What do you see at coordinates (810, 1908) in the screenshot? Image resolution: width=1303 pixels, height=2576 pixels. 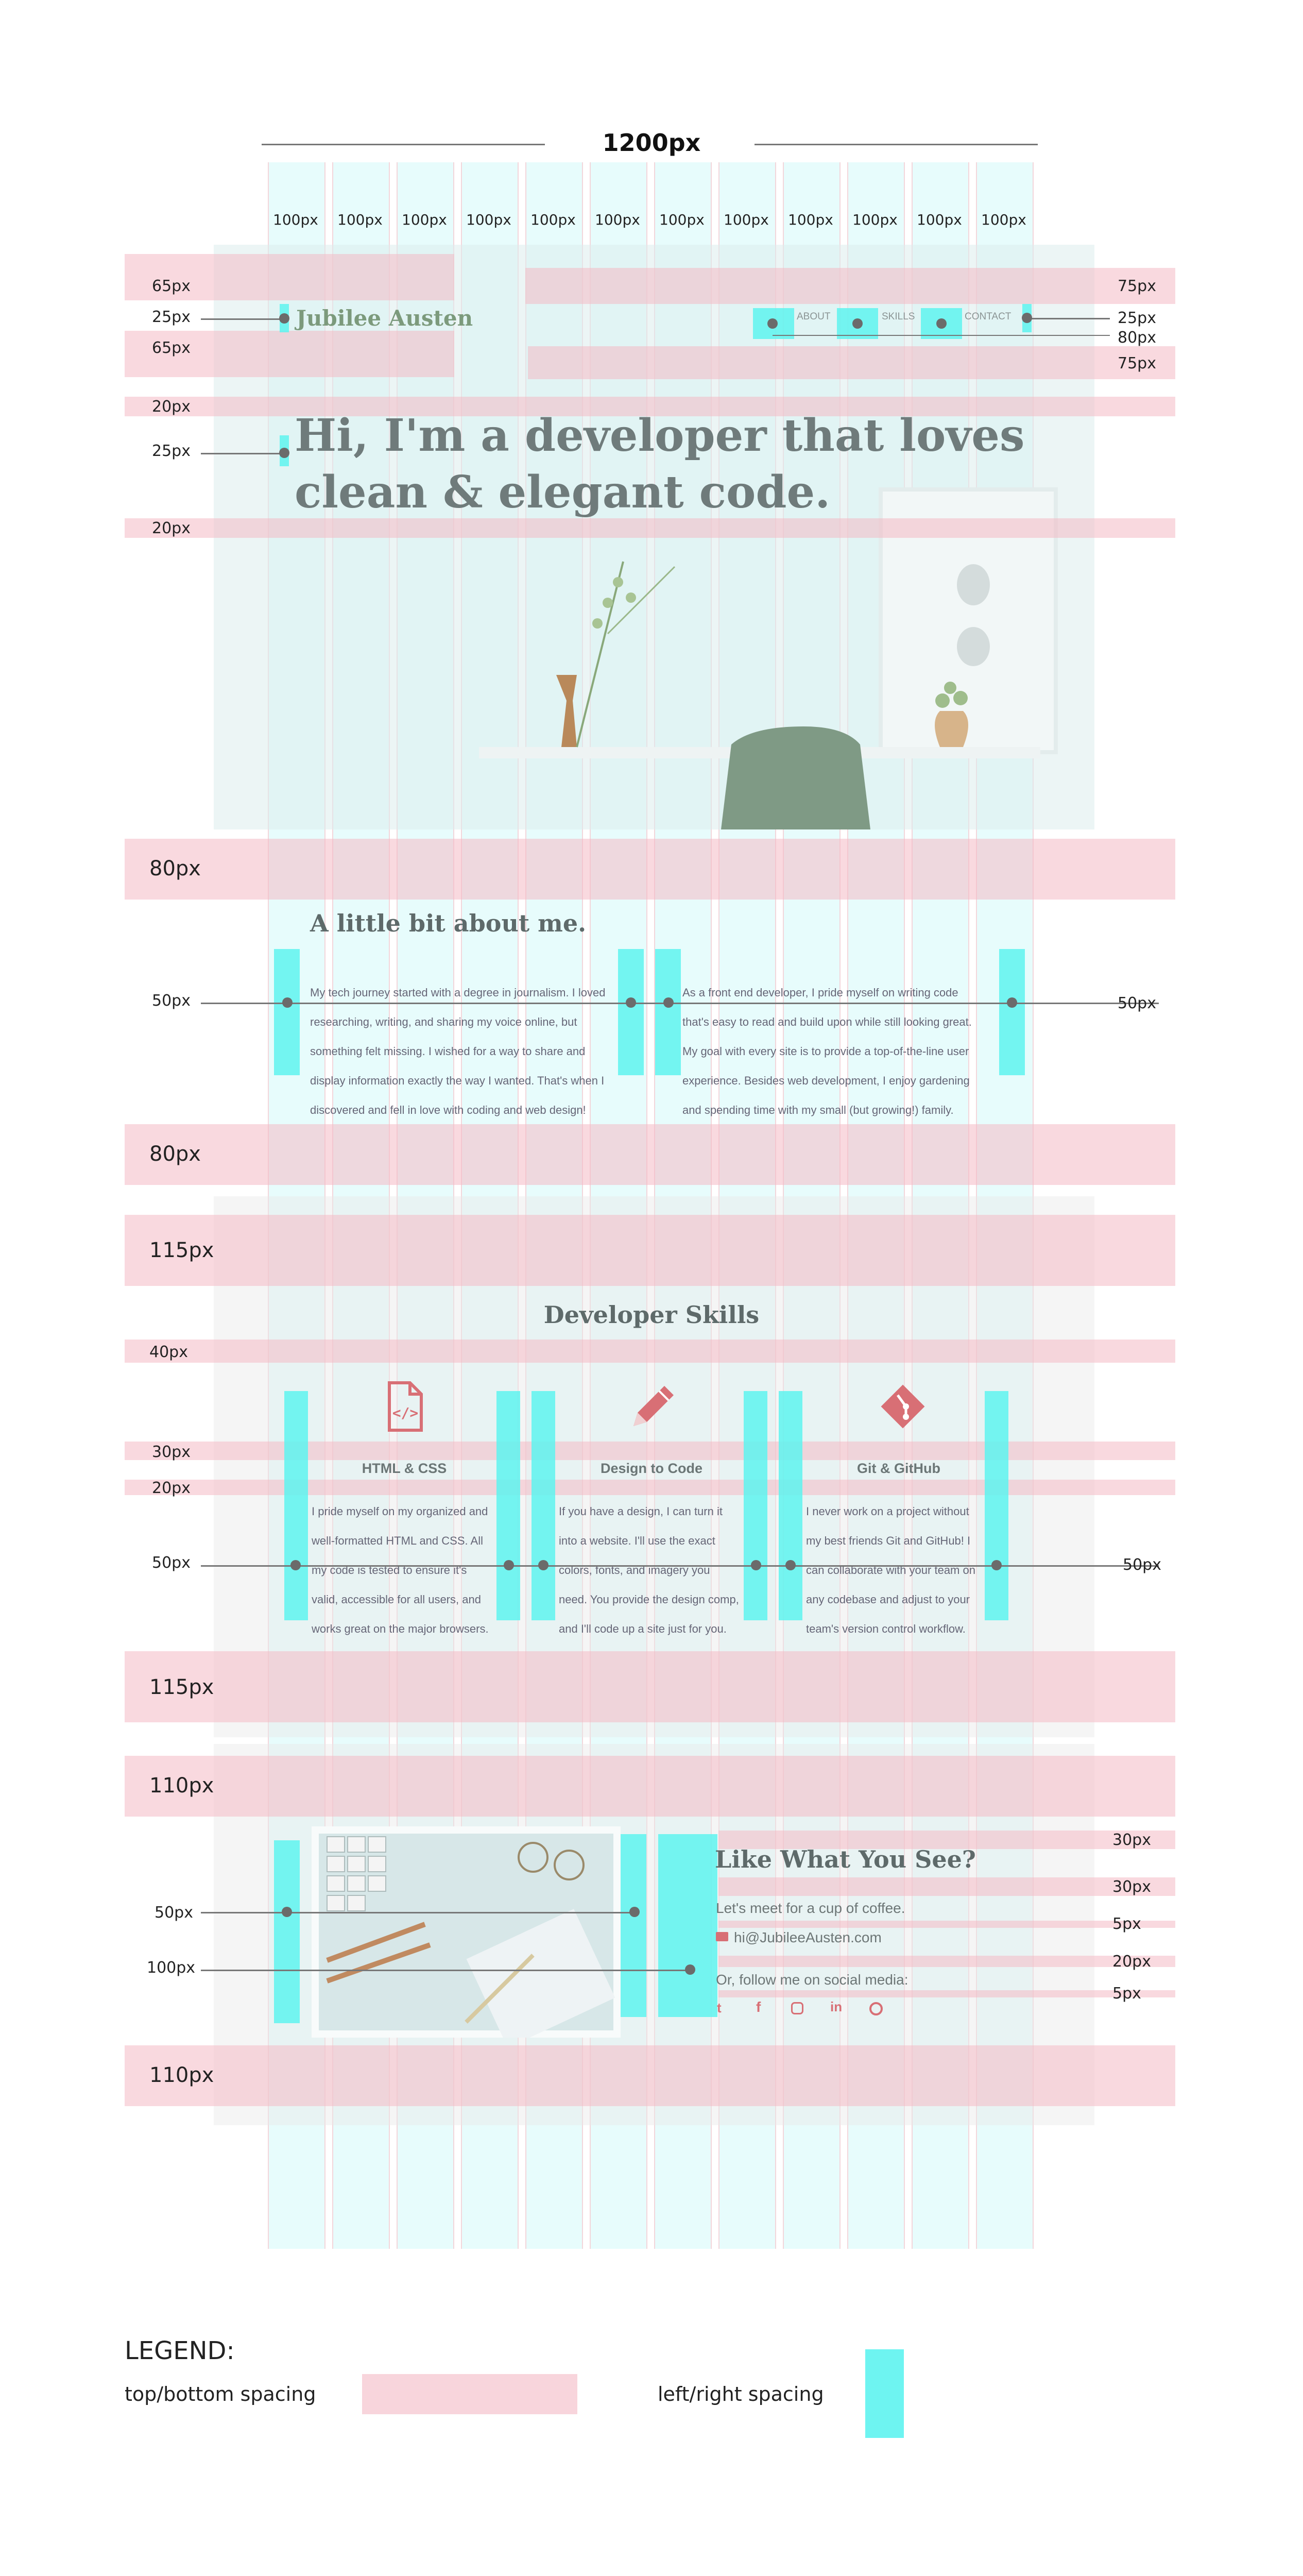 I see `contact-subtitle: Let's meet for a cup of coffee.` at bounding box center [810, 1908].